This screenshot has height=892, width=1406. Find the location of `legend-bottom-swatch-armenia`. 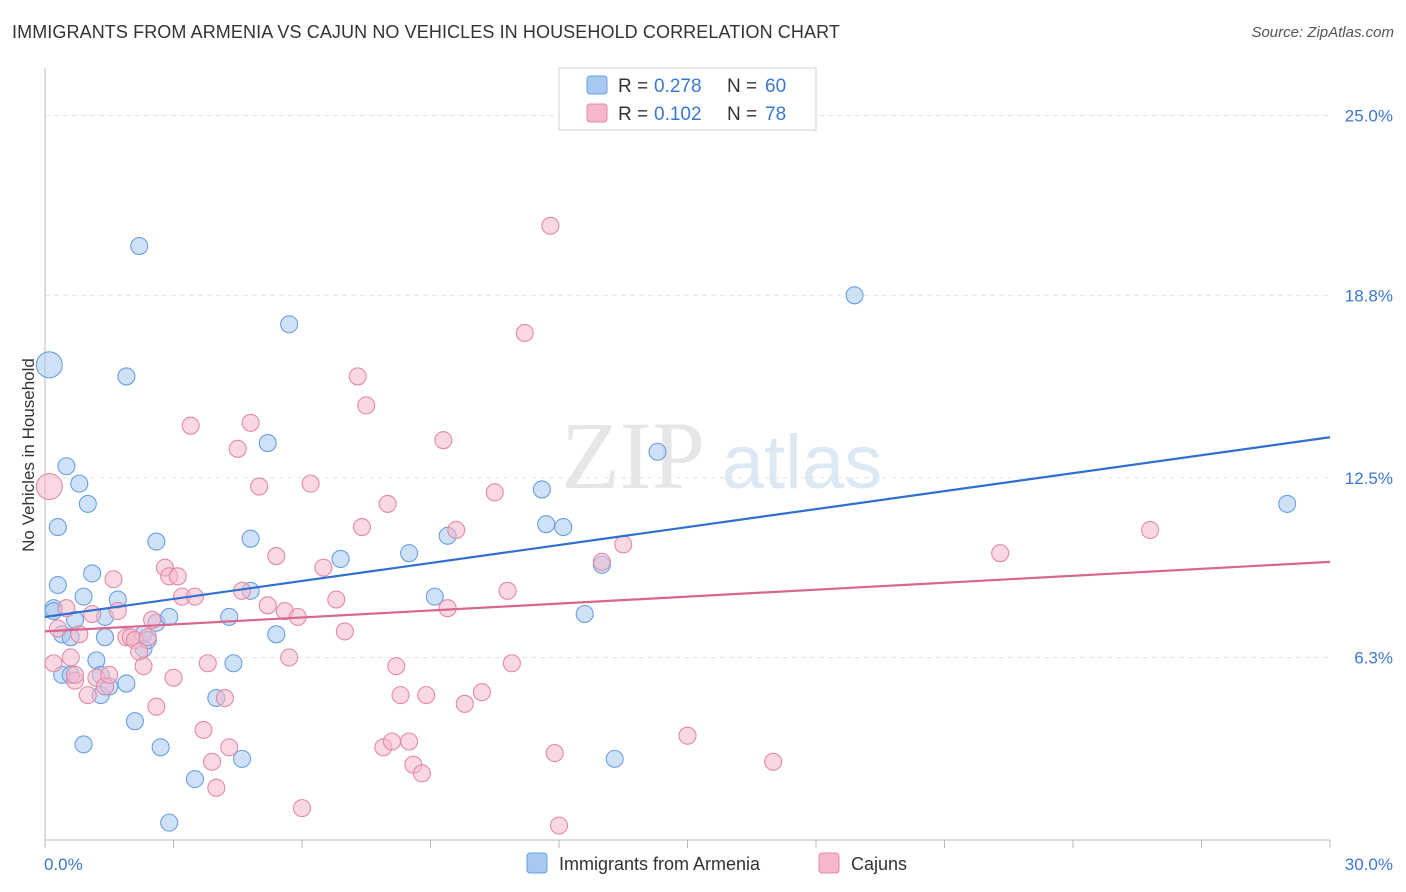

legend-bottom-swatch-armenia is located at coordinates (537, 863).